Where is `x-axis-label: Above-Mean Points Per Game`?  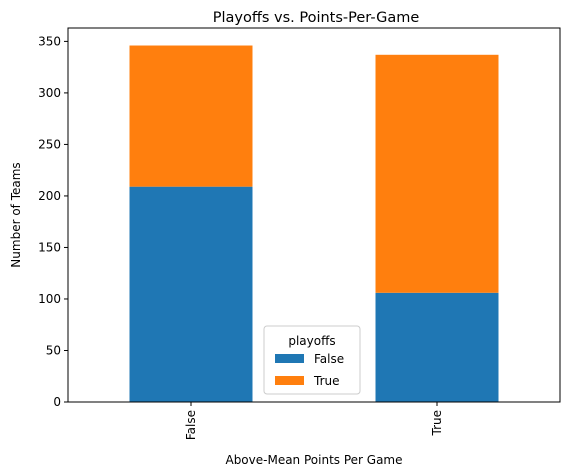 x-axis-label: Above-Mean Points Per Game is located at coordinates (313, 460).